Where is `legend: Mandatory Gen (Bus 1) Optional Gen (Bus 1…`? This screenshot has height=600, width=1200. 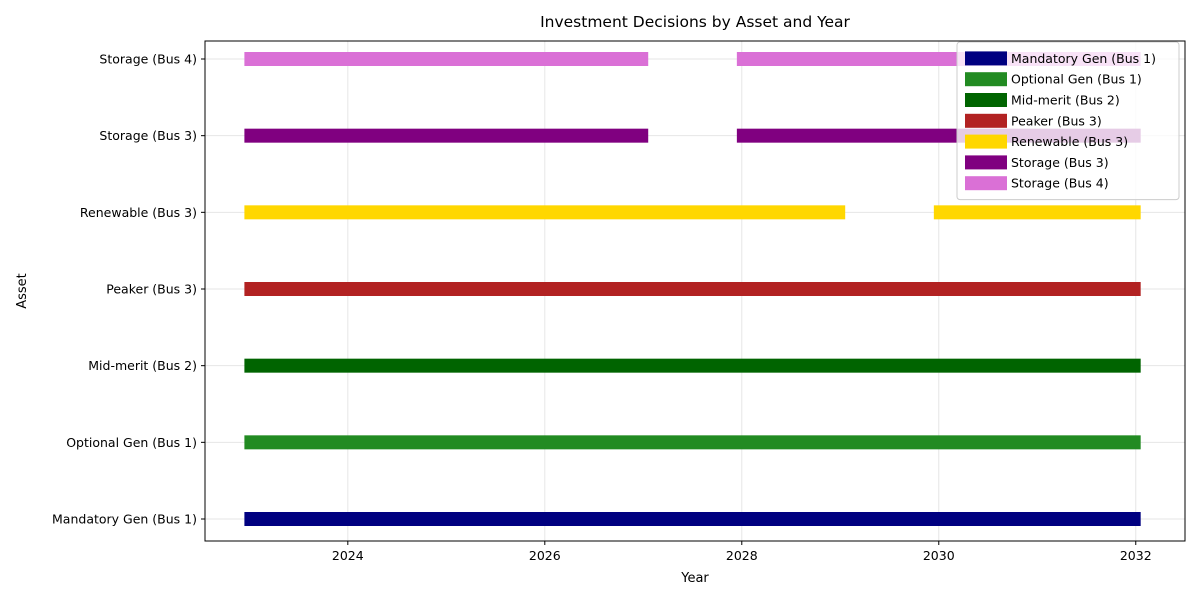 legend: Mandatory Gen (Bus 1) Optional Gen (Bus 1… is located at coordinates (1068, 121).